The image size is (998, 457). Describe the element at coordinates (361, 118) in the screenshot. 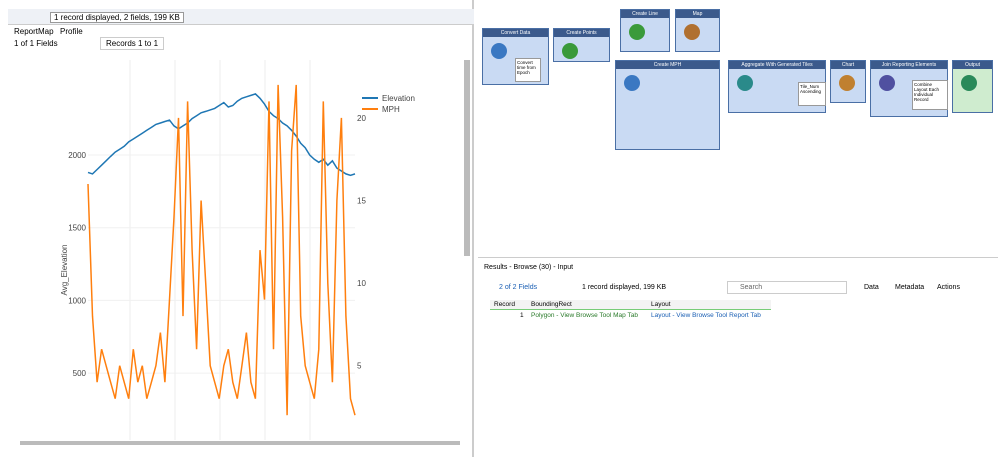

I see `y2-tick-label: 20` at that location.